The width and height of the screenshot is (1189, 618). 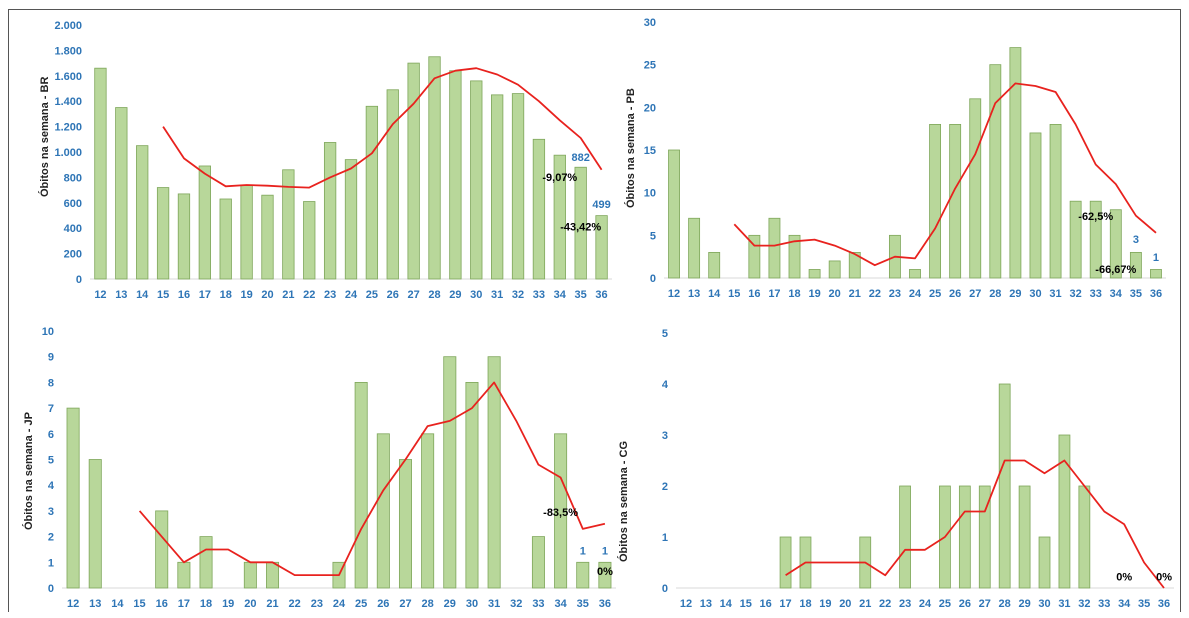 What do you see at coordinates (845, 604) in the screenshot?
I see `x-tick-label: 20` at bounding box center [845, 604].